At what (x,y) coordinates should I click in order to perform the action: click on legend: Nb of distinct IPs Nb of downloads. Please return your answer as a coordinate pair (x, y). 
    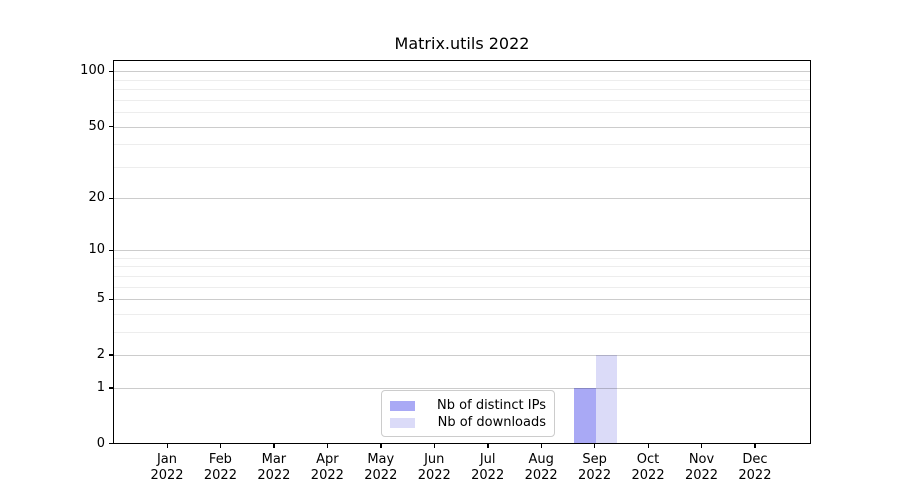
    Looking at the image, I should click on (468, 413).